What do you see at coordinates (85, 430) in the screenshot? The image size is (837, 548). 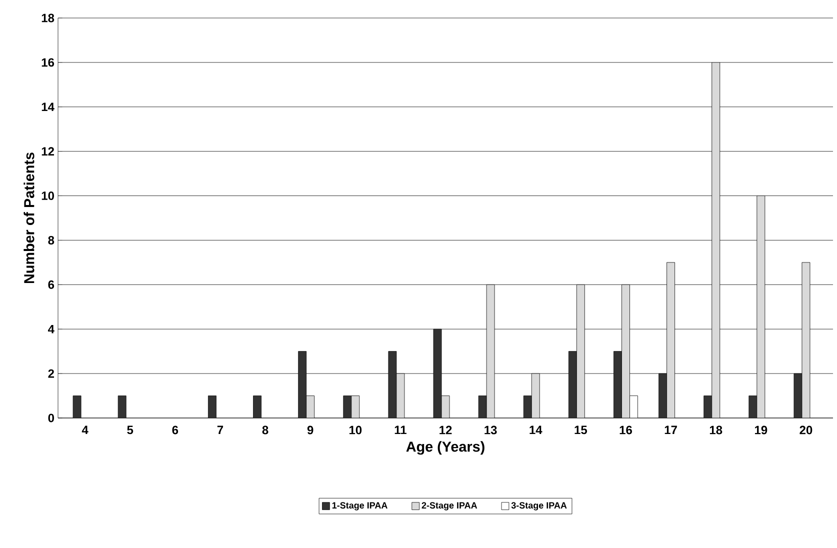 I see `x-tick-label: 4` at bounding box center [85, 430].